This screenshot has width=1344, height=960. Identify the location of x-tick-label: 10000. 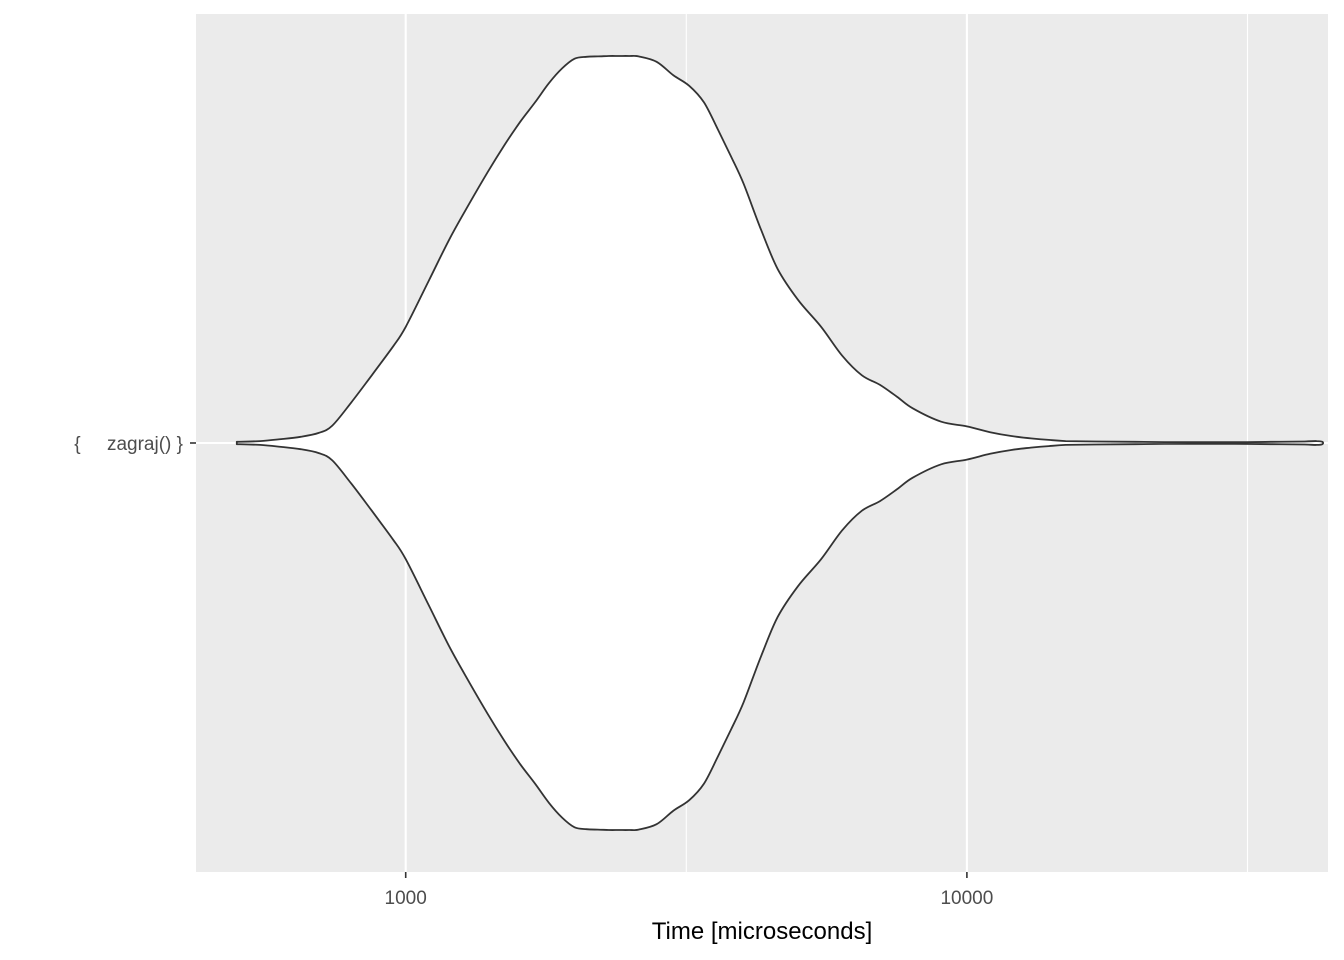
(966, 898).